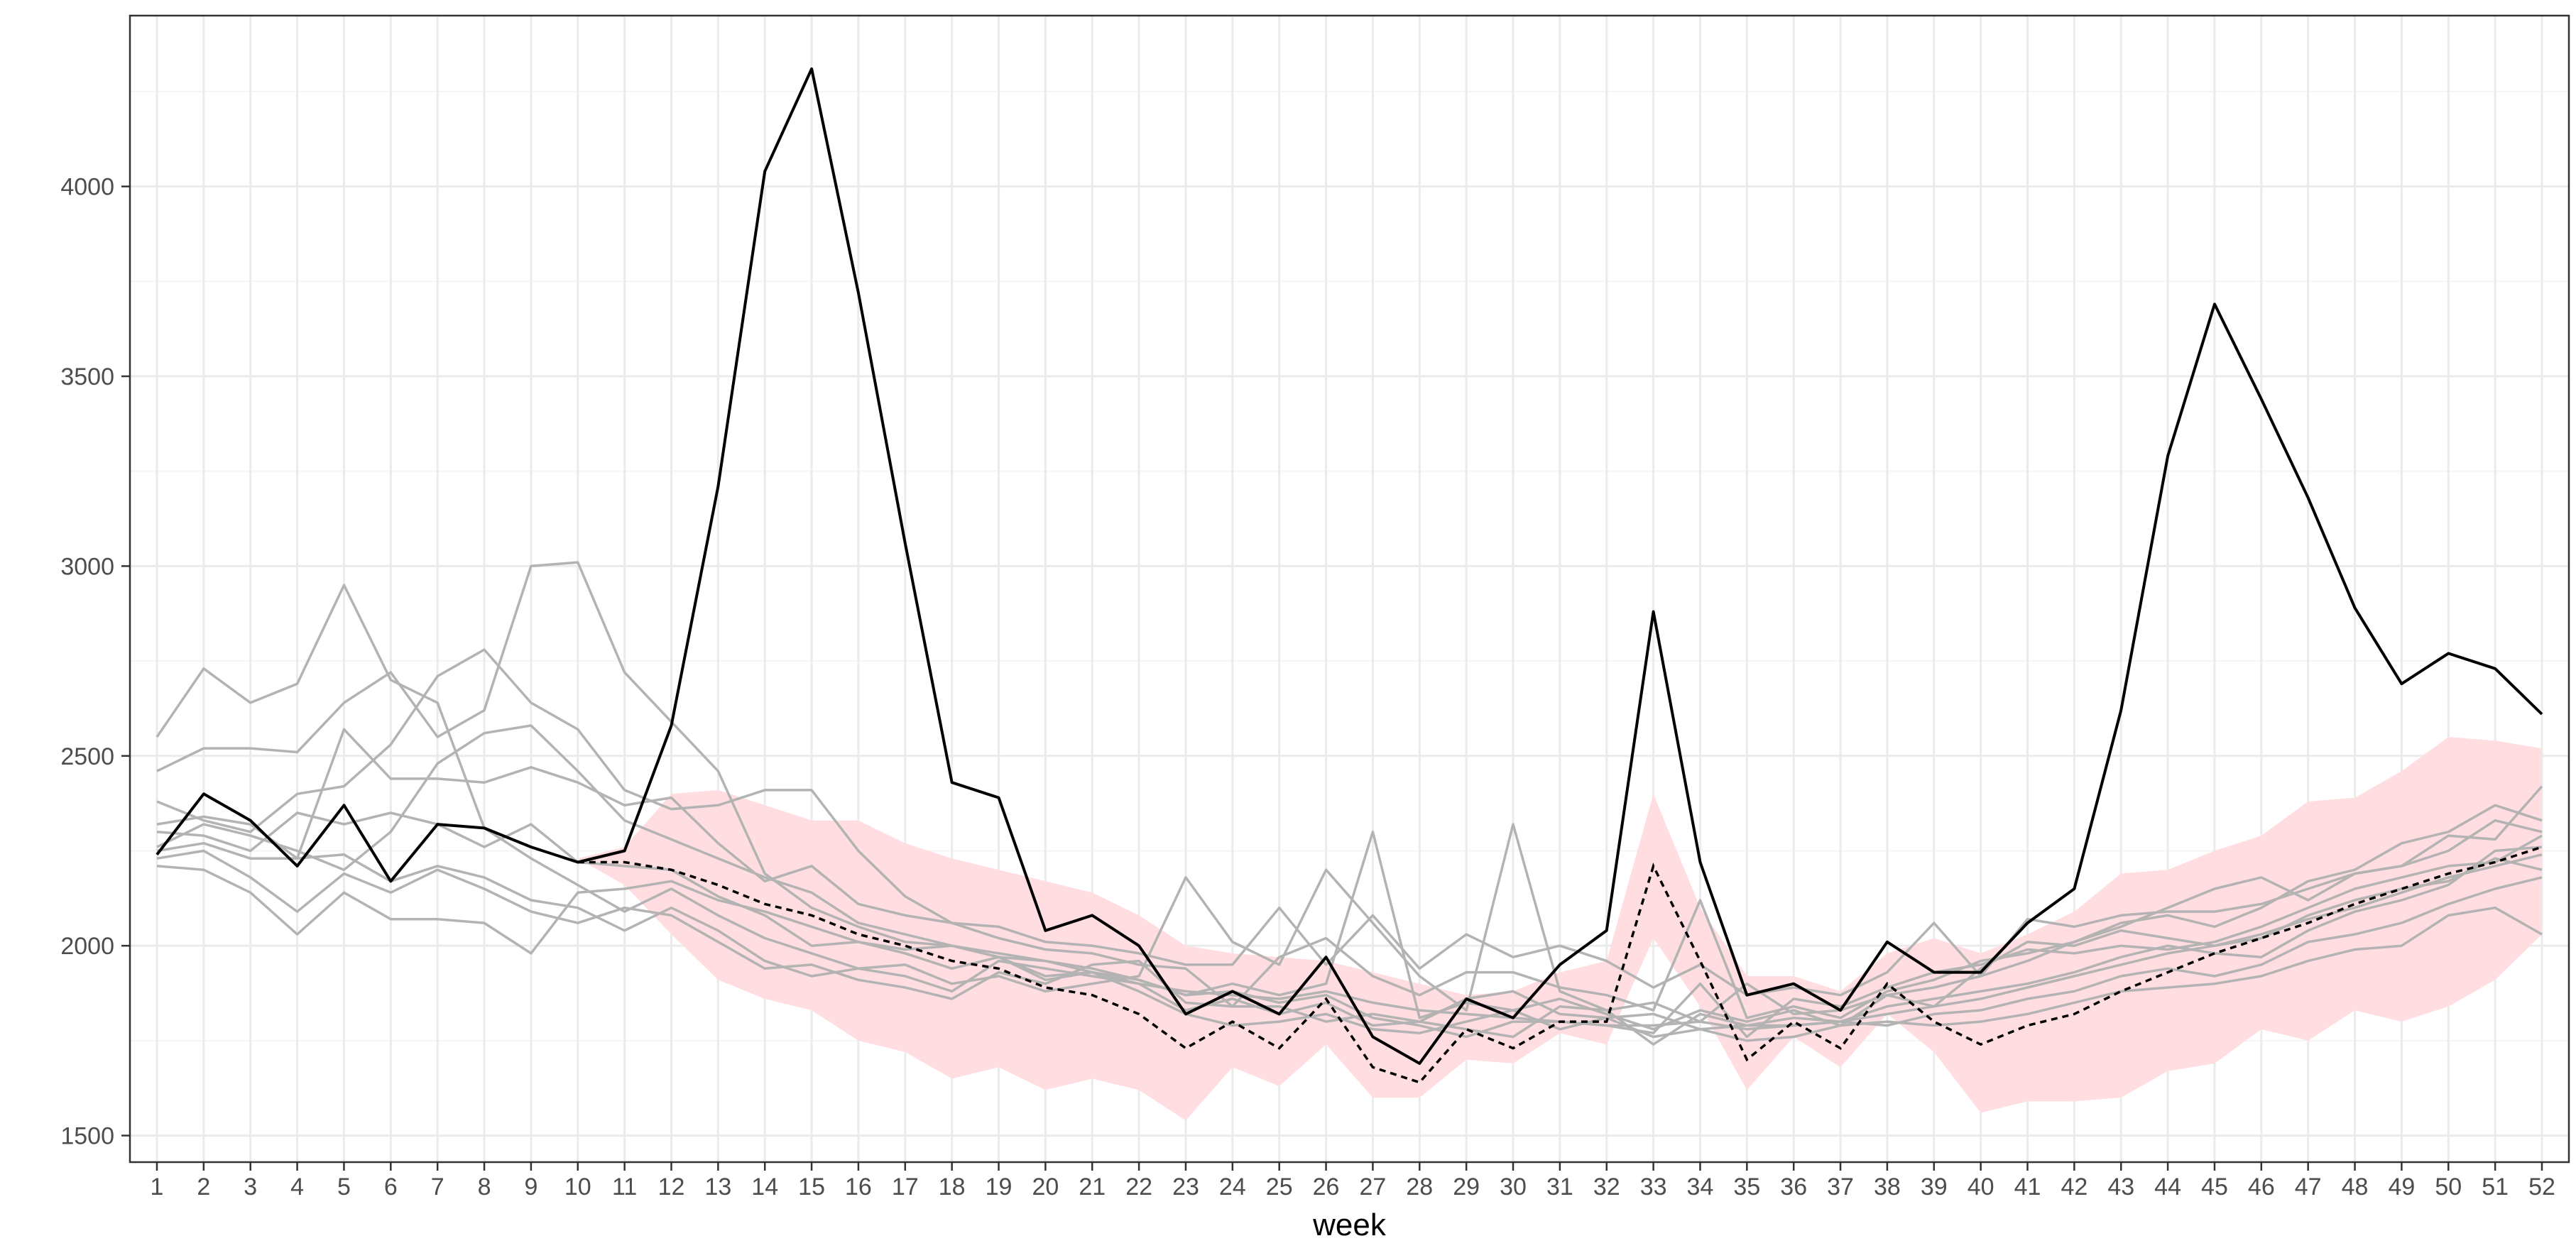 Image resolution: width=2576 pixels, height=1253 pixels. Describe the element at coordinates (2214, 1186) in the screenshot. I see `x-tick-label: 45` at that location.